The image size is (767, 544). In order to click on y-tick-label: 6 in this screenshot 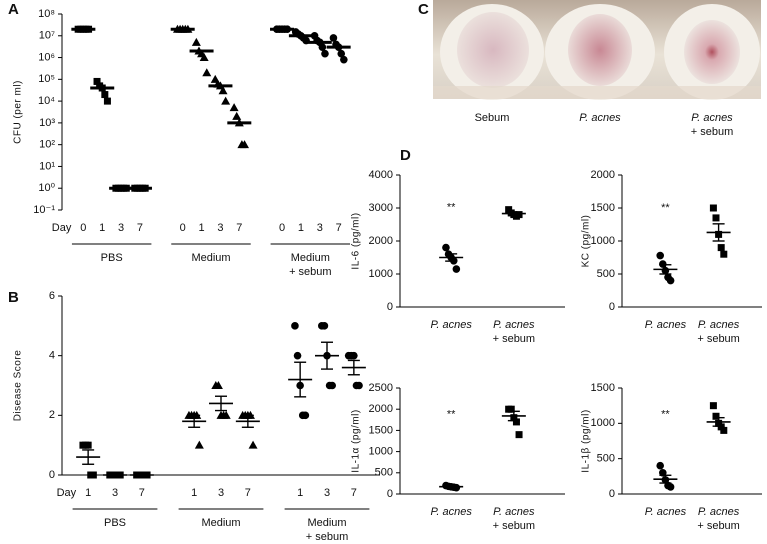, I will do `click(52, 296)`.